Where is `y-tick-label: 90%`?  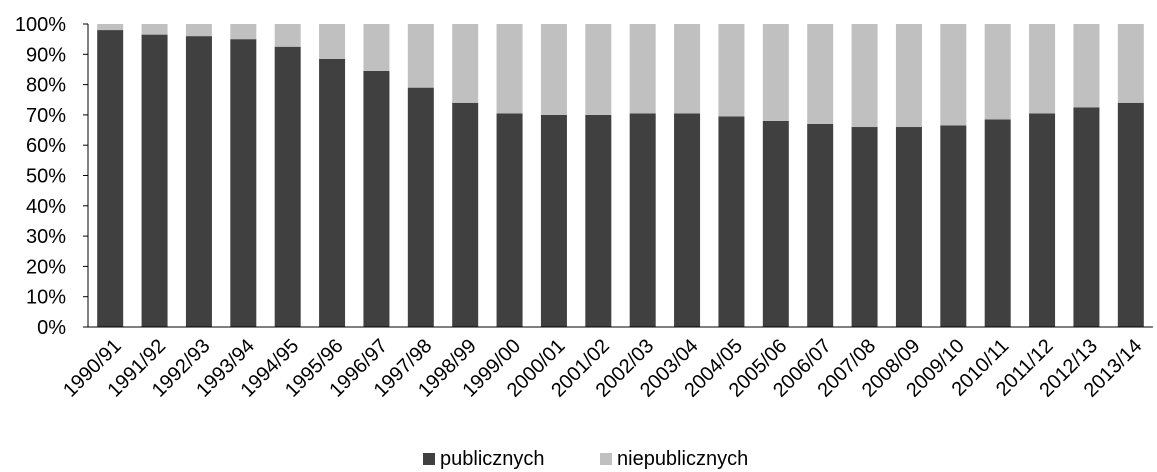
y-tick-label: 90% is located at coordinates (46, 55).